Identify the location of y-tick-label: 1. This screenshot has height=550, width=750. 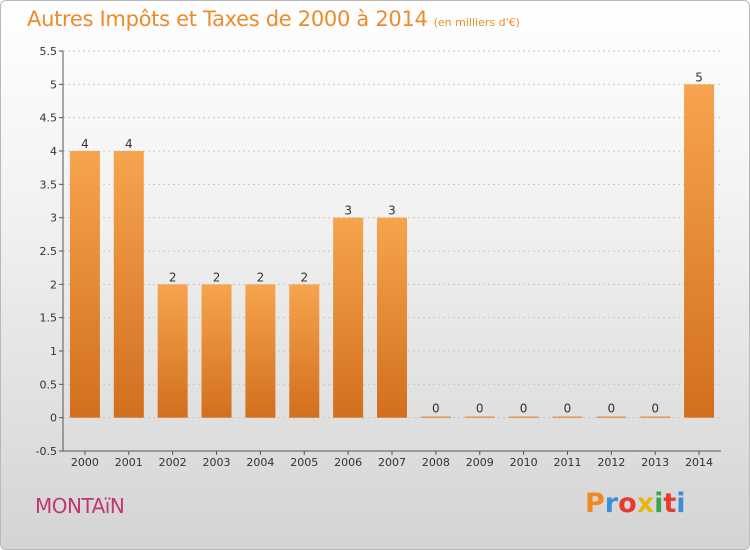
(53, 351).